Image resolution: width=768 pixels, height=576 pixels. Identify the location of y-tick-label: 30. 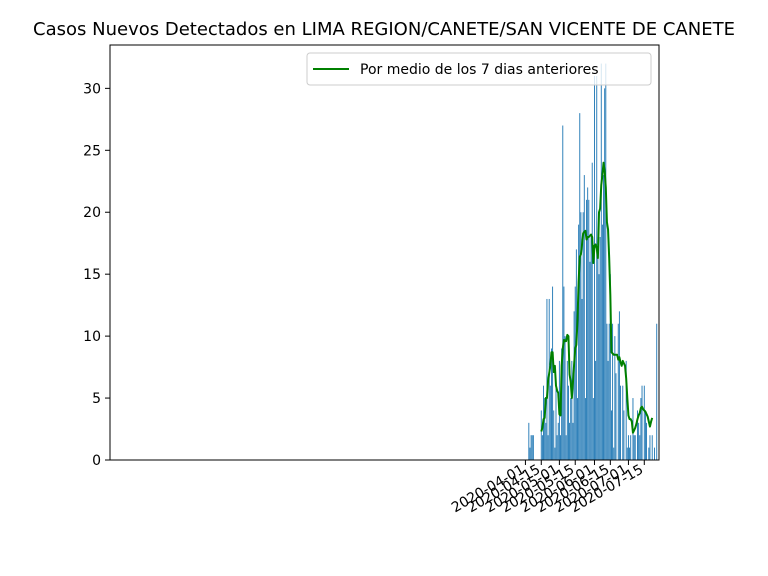
(92, 89).